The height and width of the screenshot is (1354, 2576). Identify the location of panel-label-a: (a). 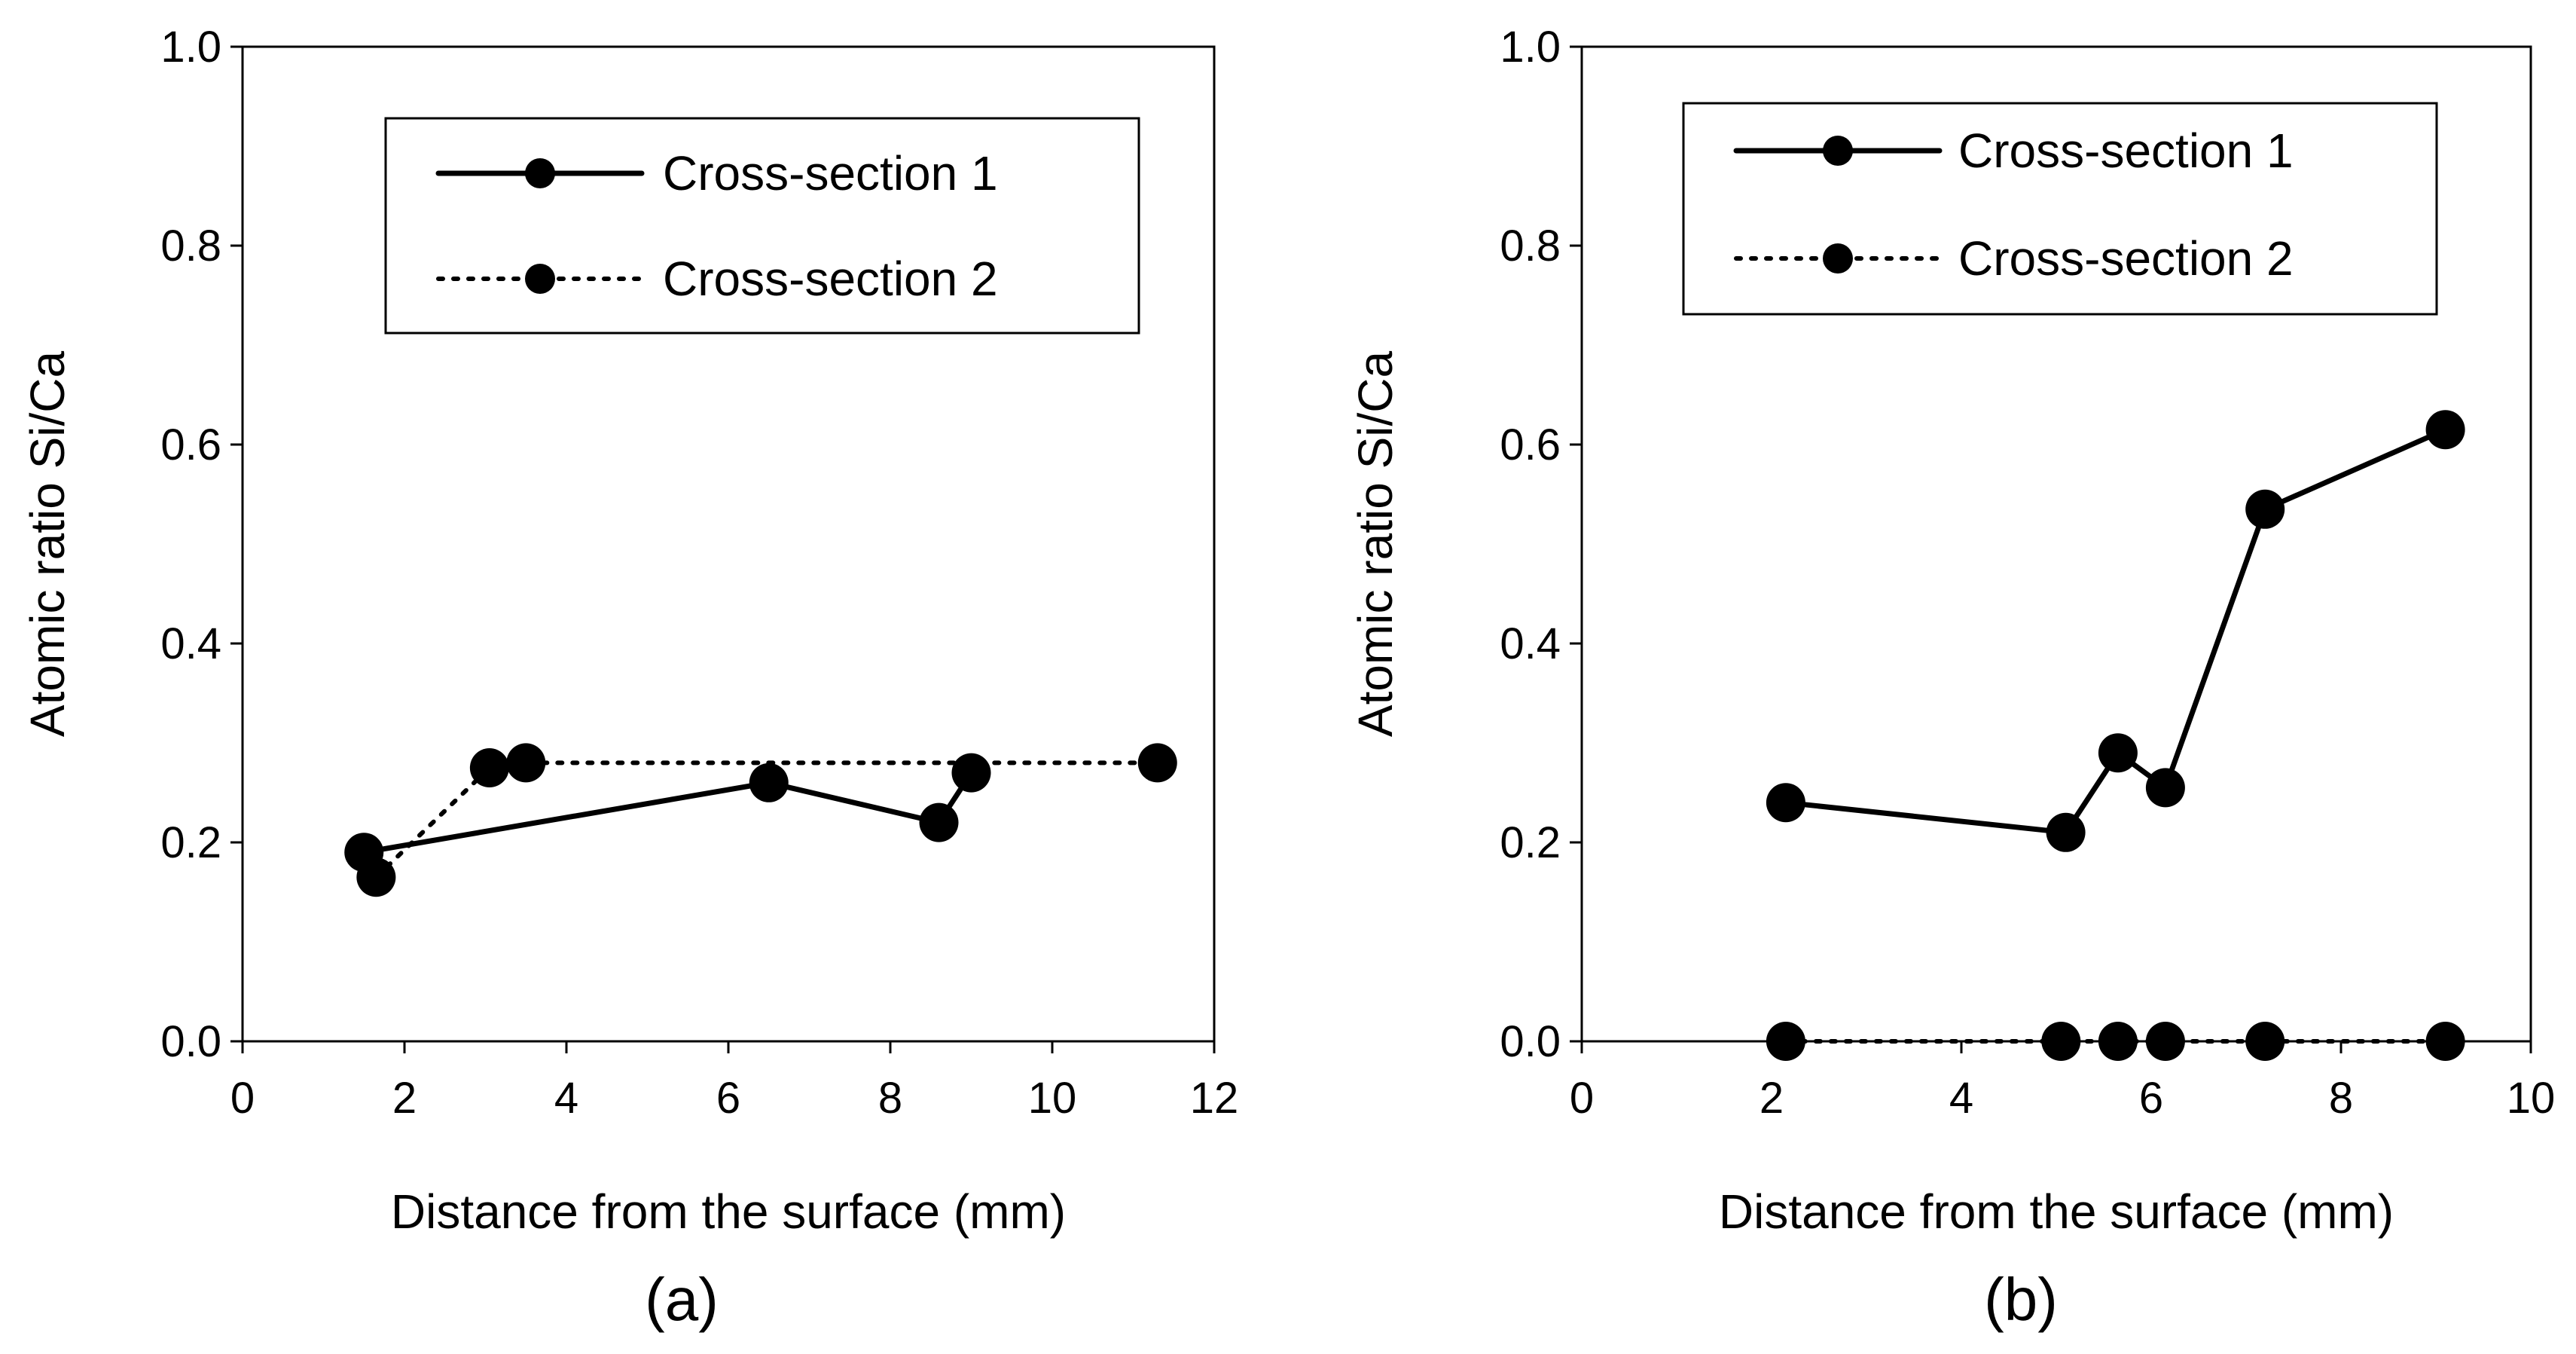
(682, 1299).